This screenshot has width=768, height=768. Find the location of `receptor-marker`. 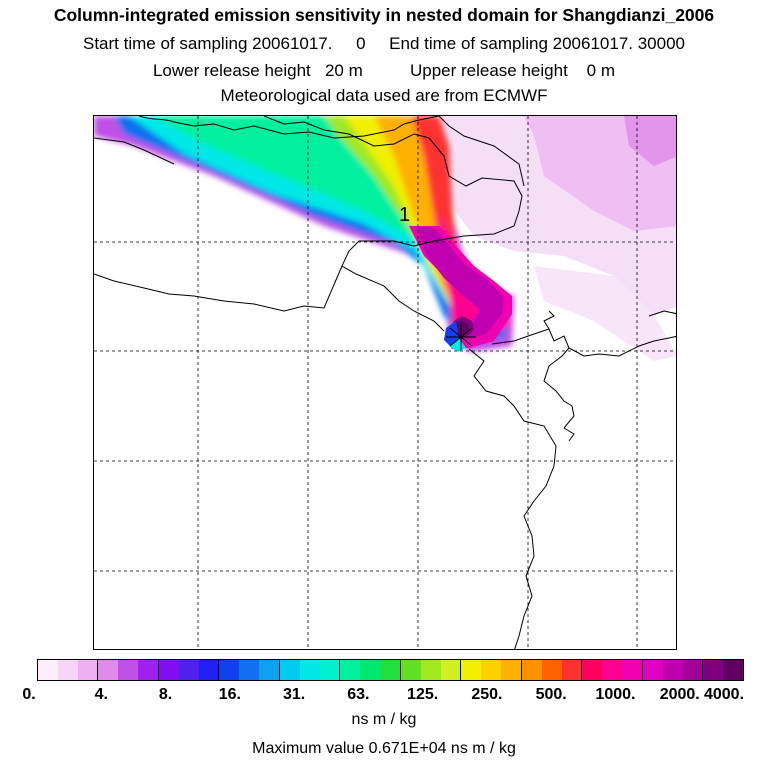

receptor-marker is located at coordinates (461, 337).